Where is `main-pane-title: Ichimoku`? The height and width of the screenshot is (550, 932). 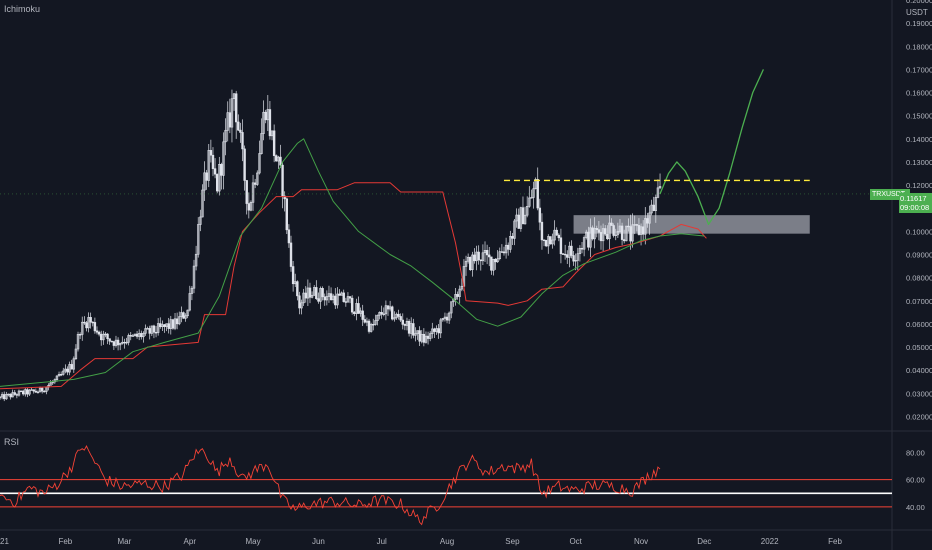 main-pane-title: Ichimoku is located at coordinates (22, 9).